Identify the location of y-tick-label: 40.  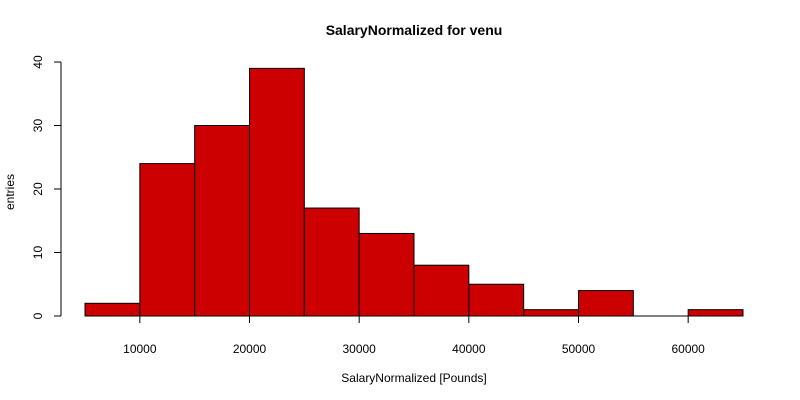
(38, 62).